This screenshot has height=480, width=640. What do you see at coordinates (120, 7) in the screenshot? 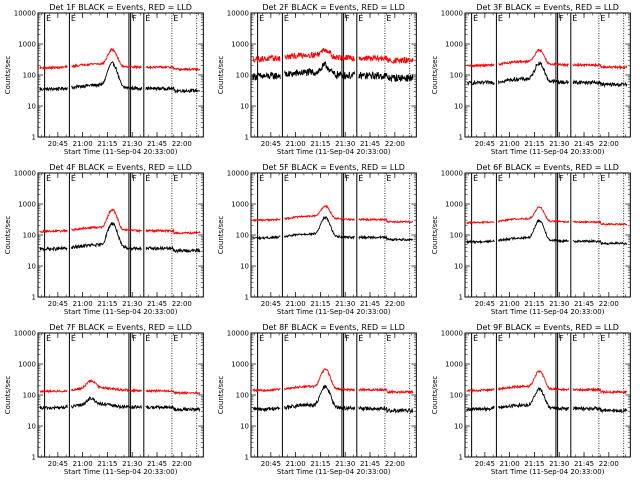
I see `chart-title: Det 1F BLACK = Events, RED = LLD` at bounding box center [120, 7].